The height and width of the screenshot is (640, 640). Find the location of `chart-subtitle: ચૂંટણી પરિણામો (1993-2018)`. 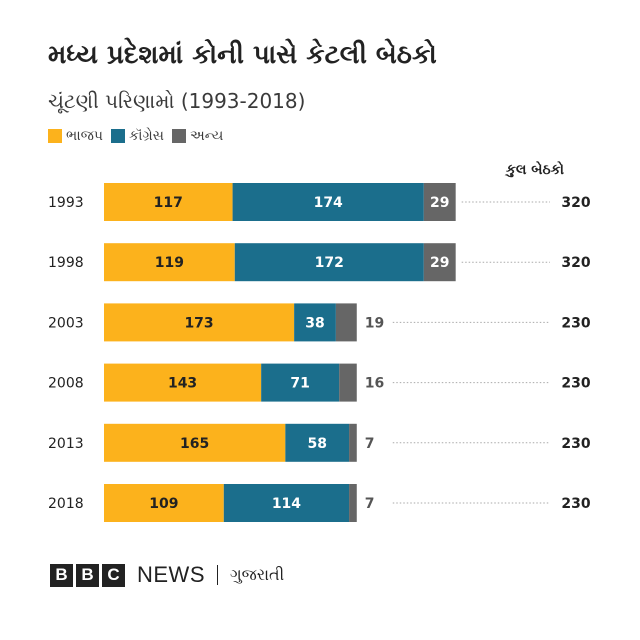

chart-subtitle: ચૂંટણી પરિણામો (1993-2018) is located at coordinates (177, 101).